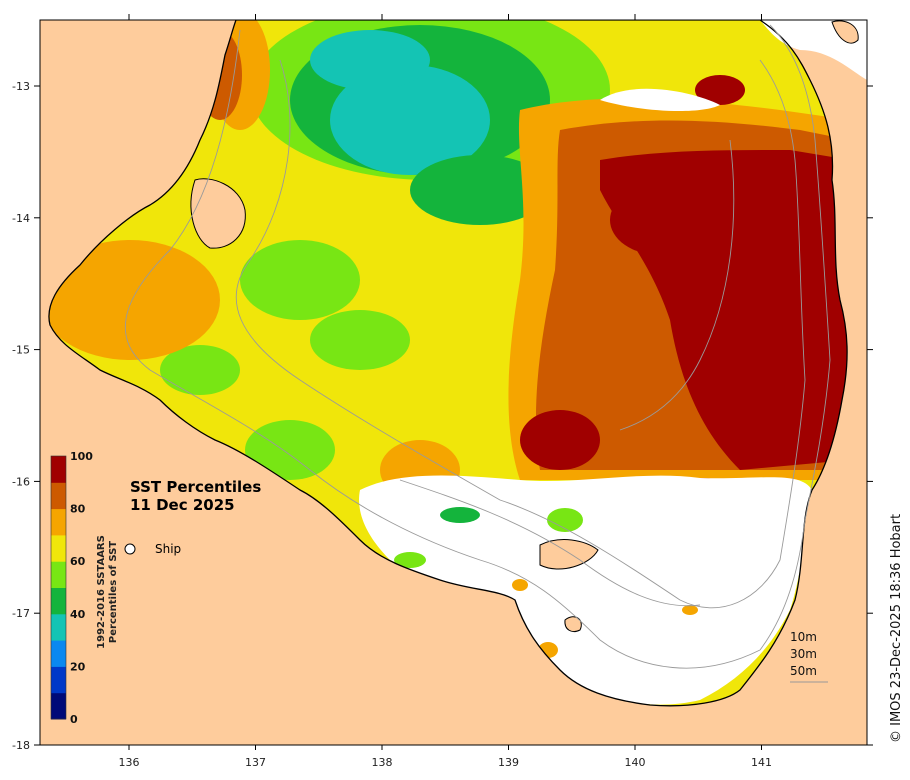  Describe the element at coordinates (21, 613) in the screenshot. I see `y-tick-label: -17` at that location.